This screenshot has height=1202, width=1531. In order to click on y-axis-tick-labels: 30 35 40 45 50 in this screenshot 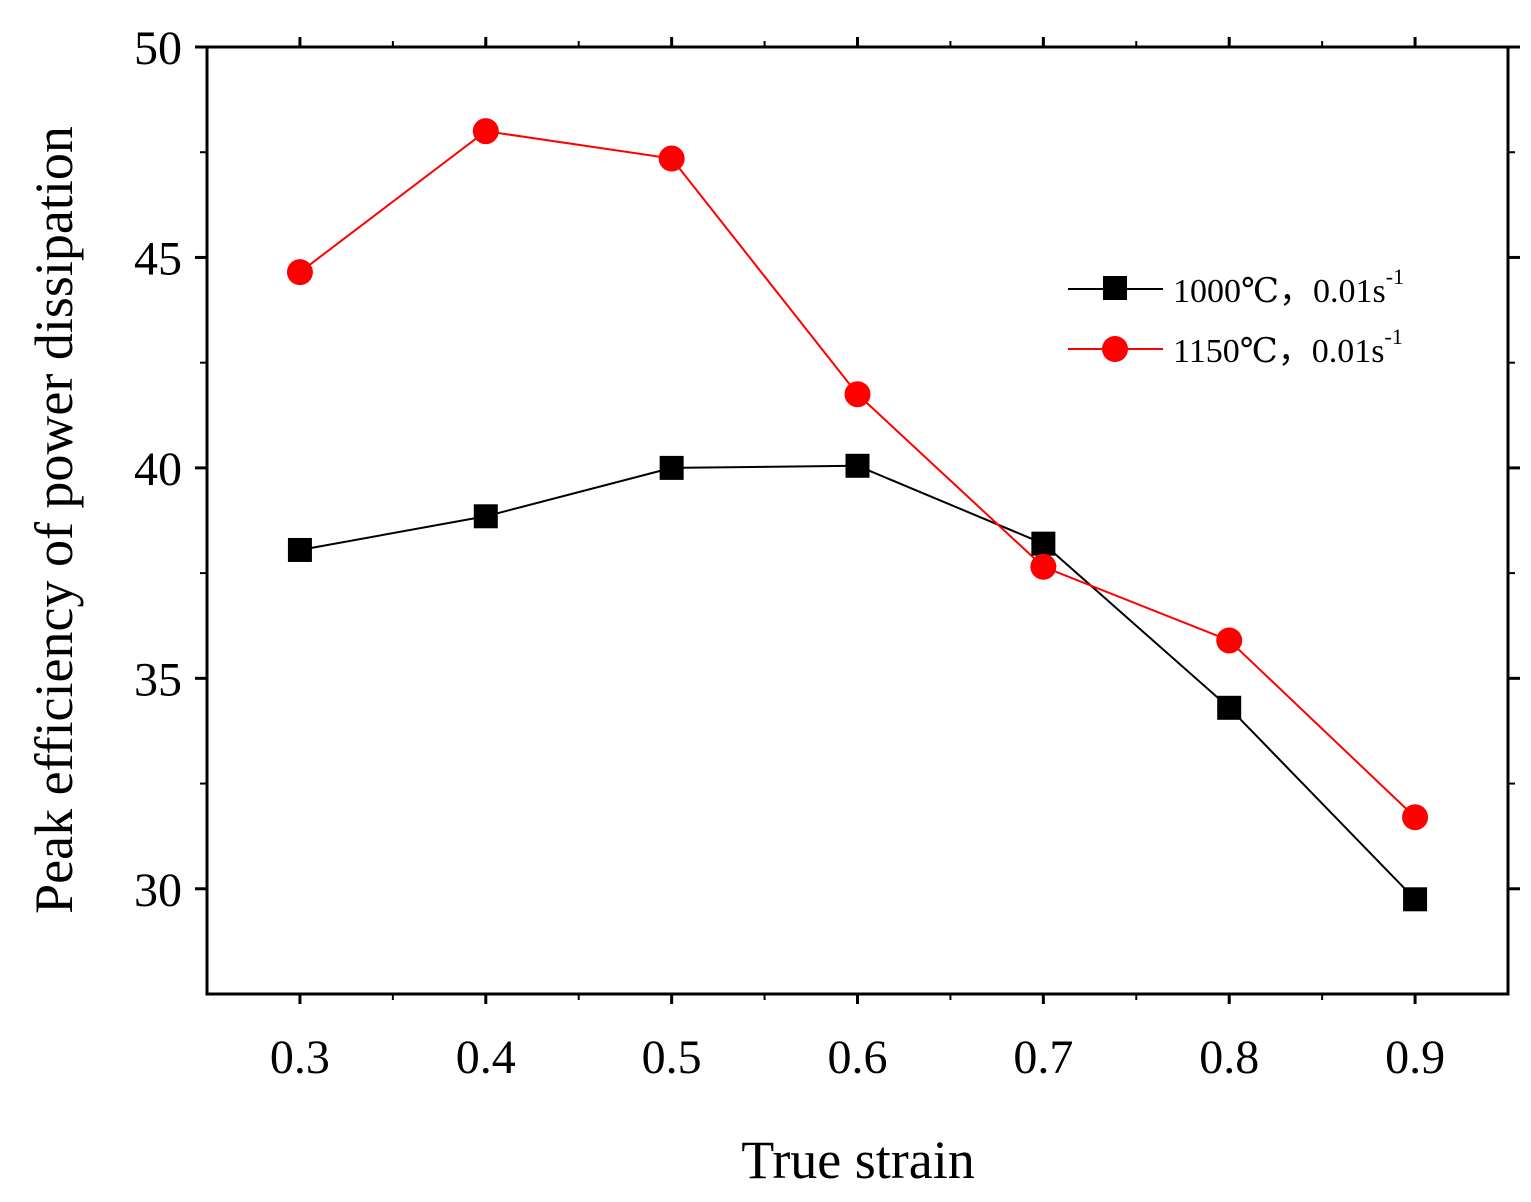, I will do `click(158, 469)`.